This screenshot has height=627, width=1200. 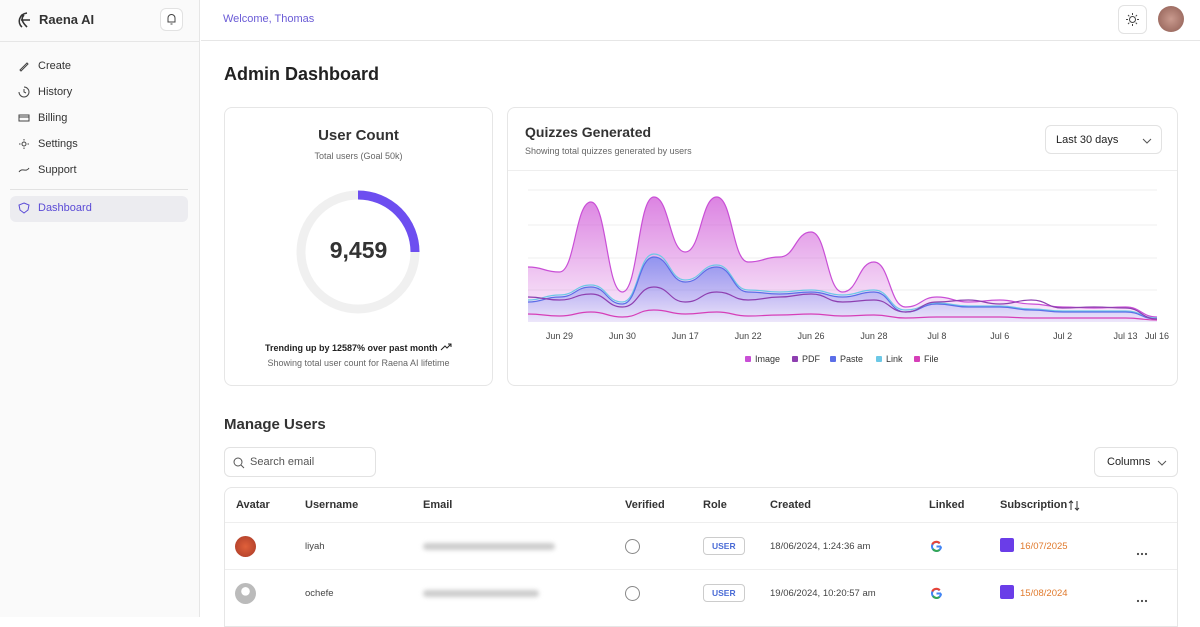 What do you see at coordinates (1157, 336) in the screenshot?
I see `x-tick-label: Jul 16` at bounding box center [1157, 336].